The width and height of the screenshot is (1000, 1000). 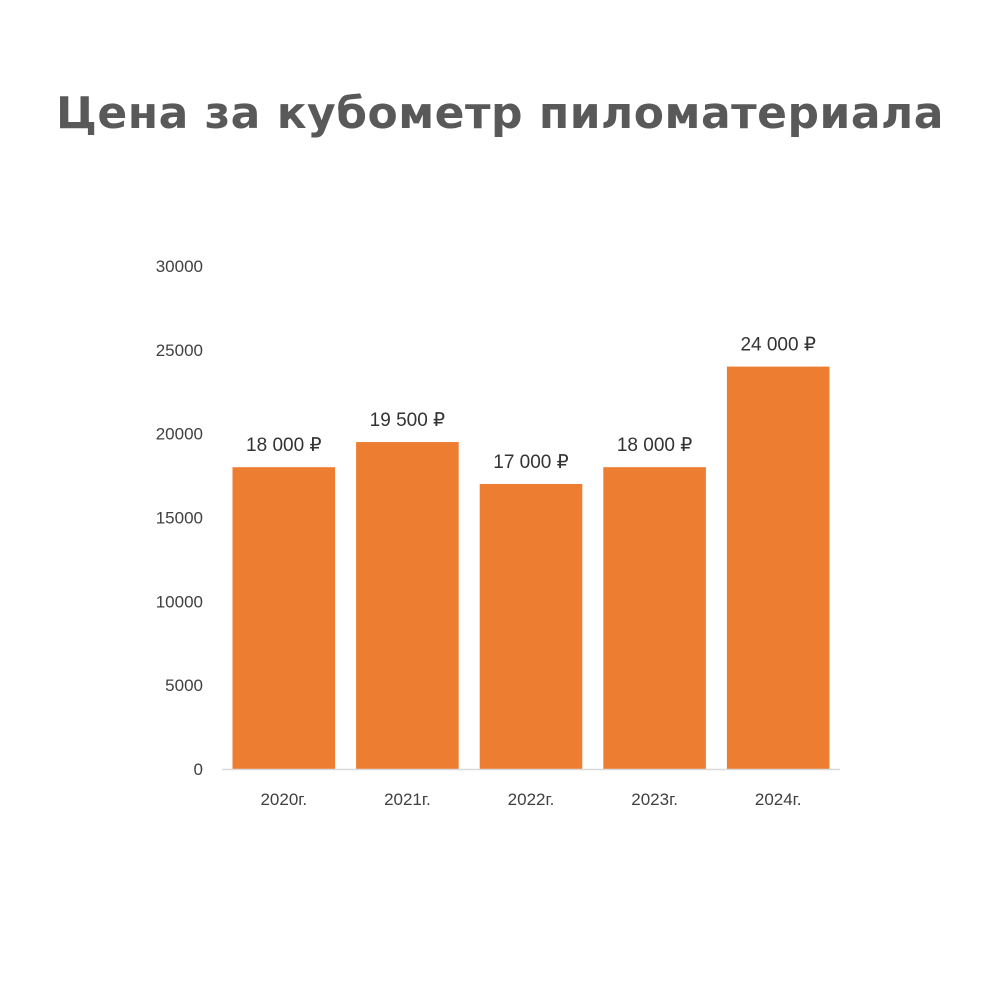 What do you see at coordinates (407, 799) in the screenshot?
I see `x-tick-label: 2021г.` at bounding box center [407, 799].